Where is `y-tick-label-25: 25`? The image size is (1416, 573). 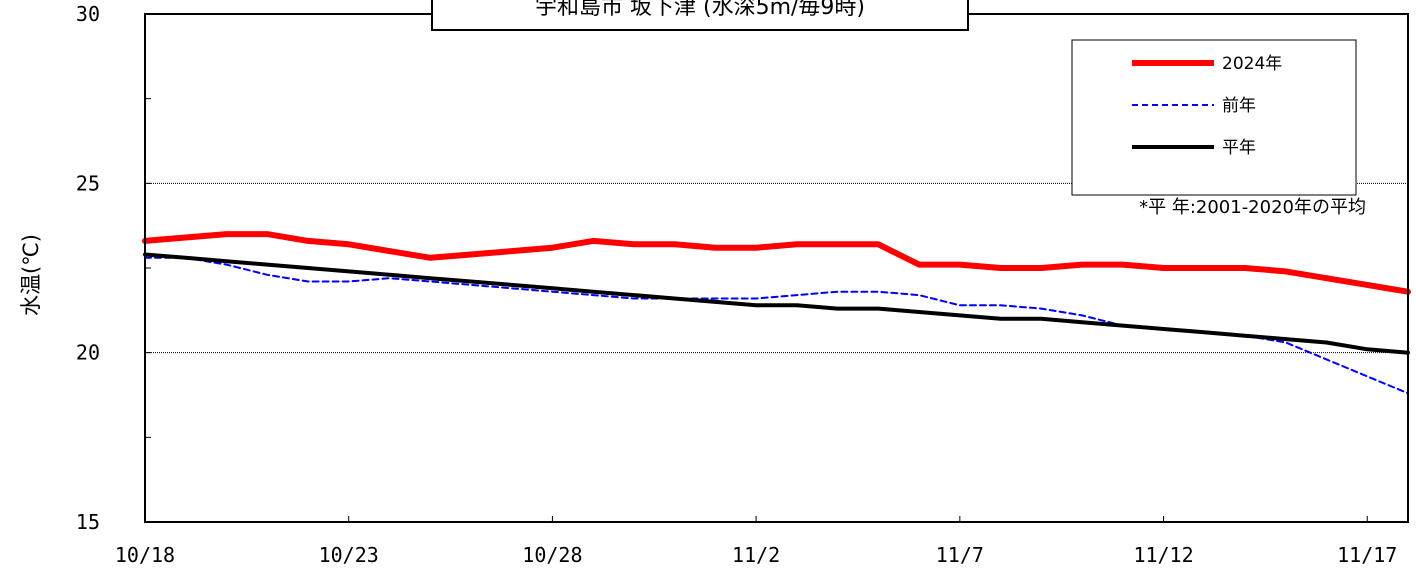 y-tick-label-25: 25 is located at coordinates (88, 183).